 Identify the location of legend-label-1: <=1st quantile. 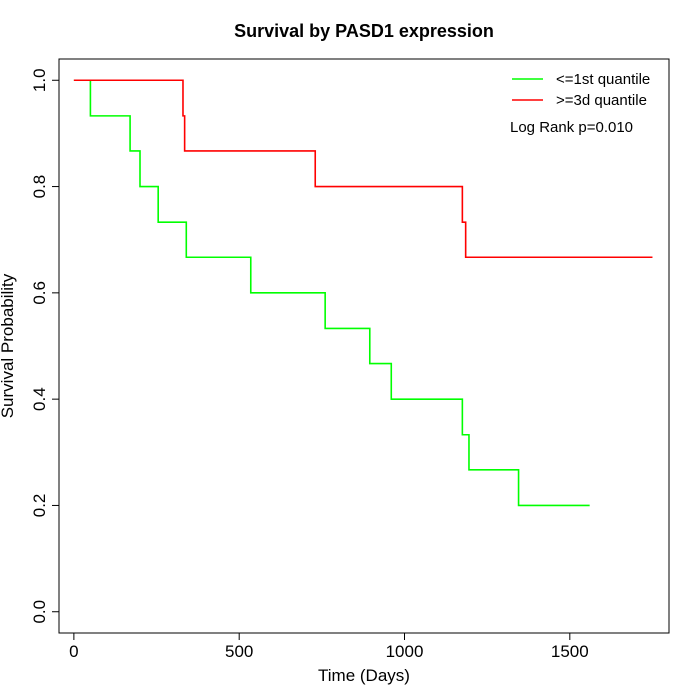
(603, 79).